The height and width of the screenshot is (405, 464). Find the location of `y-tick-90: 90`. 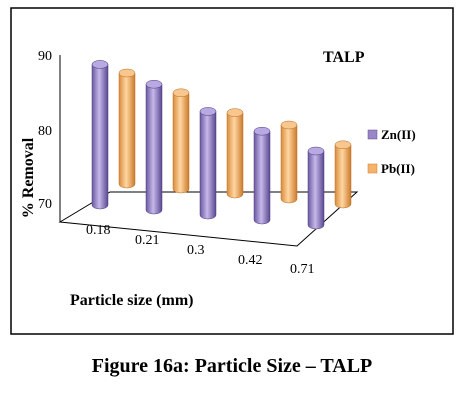

y-tick-90: 90 is located at coordinates (45, 56).